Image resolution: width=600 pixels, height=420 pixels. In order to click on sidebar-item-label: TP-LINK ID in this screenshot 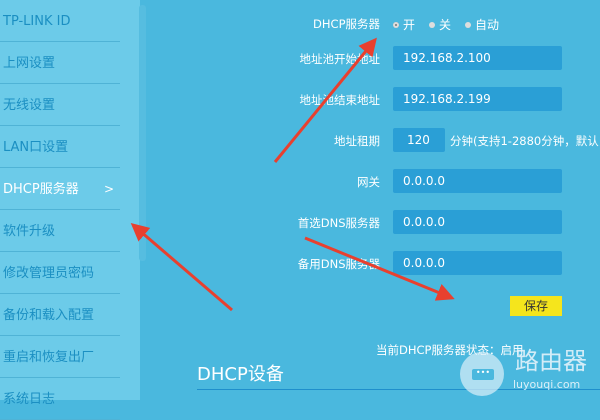, I will do `click(37, 21)`.